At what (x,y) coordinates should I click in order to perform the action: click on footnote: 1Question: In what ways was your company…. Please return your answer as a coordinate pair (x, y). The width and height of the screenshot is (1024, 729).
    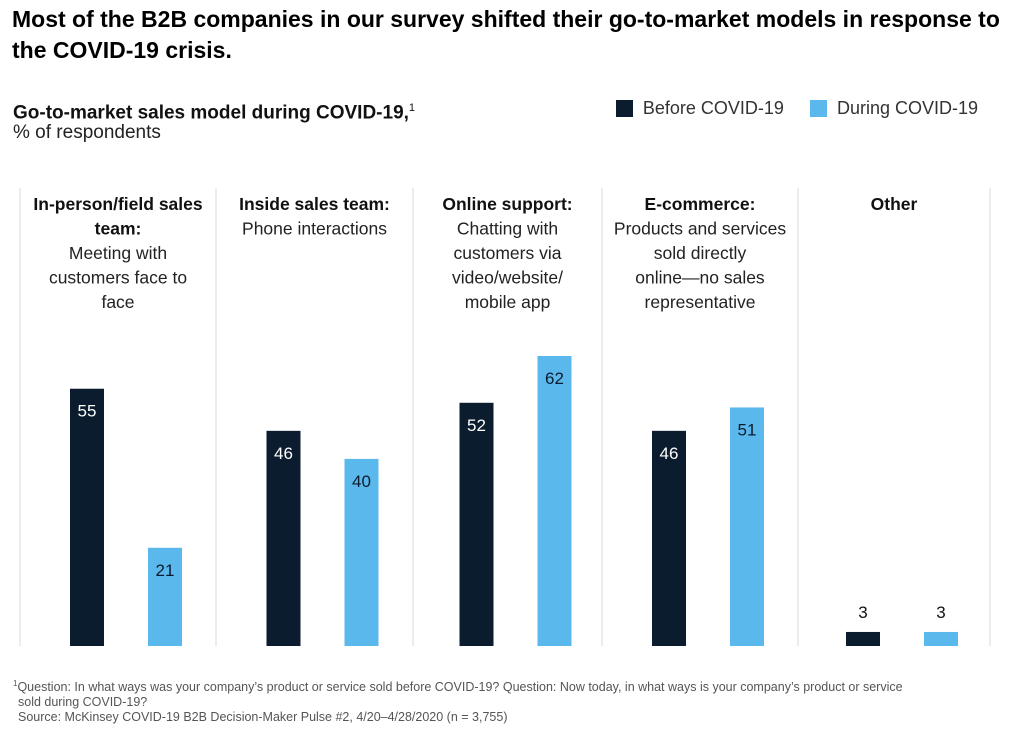
    Looking at the image, I should click on (508, 700).